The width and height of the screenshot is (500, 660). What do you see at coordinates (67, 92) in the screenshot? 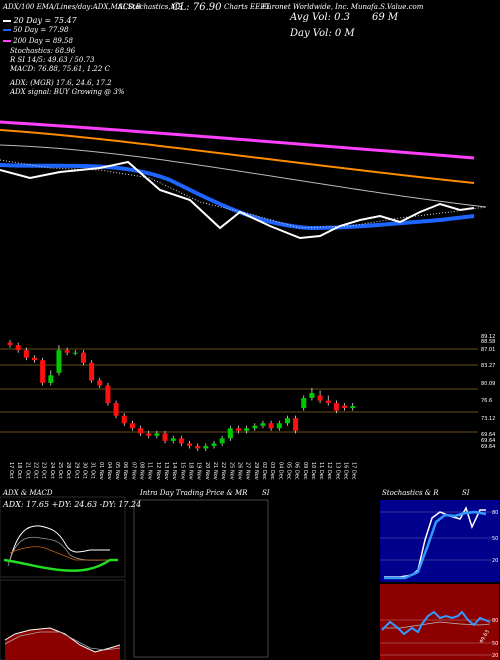
I see `adx-signal: ADX signal: BUY Growing @ 3%` at bounding box center [67, 92].